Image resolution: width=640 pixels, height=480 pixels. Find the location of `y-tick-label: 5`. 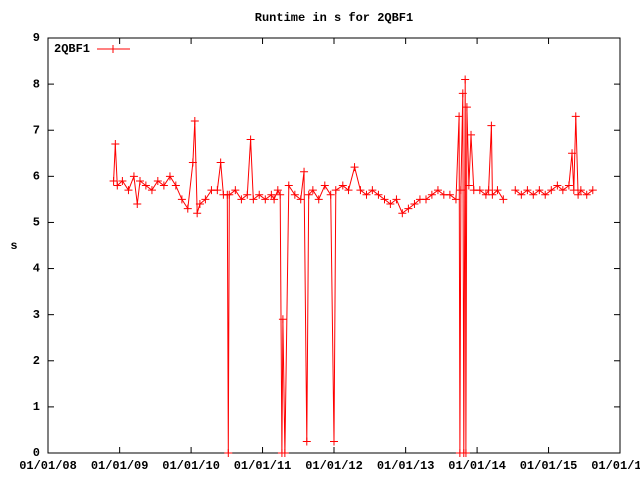

y-tick-label: 5 is located at coordinates (36, 223).